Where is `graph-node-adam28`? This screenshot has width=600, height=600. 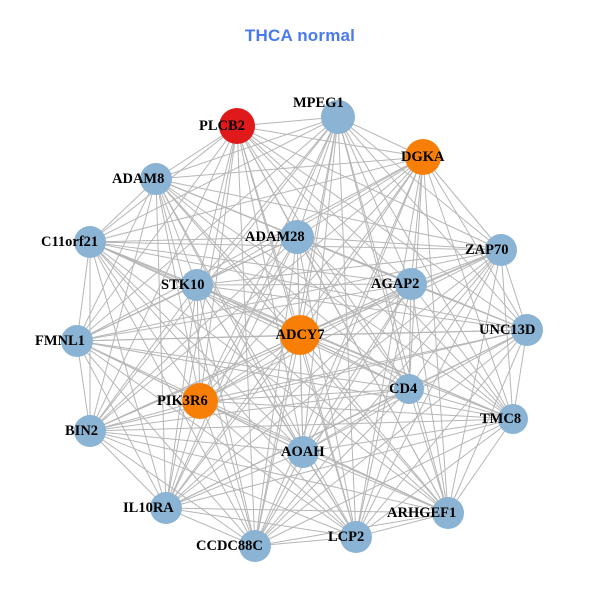
graph-node-adam28 is located at coordinates (297, 237).